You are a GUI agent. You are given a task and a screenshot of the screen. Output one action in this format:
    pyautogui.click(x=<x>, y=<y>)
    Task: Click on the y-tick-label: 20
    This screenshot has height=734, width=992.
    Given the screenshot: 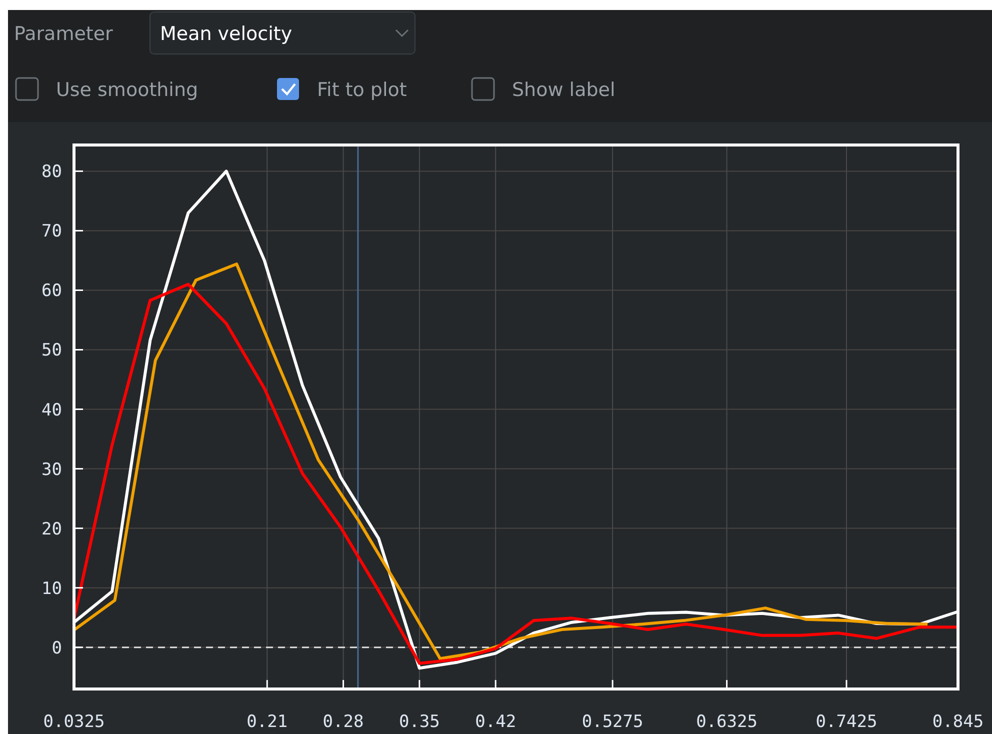 What is the action you would take?
    pyautogui.click(x=52, y=529)
    